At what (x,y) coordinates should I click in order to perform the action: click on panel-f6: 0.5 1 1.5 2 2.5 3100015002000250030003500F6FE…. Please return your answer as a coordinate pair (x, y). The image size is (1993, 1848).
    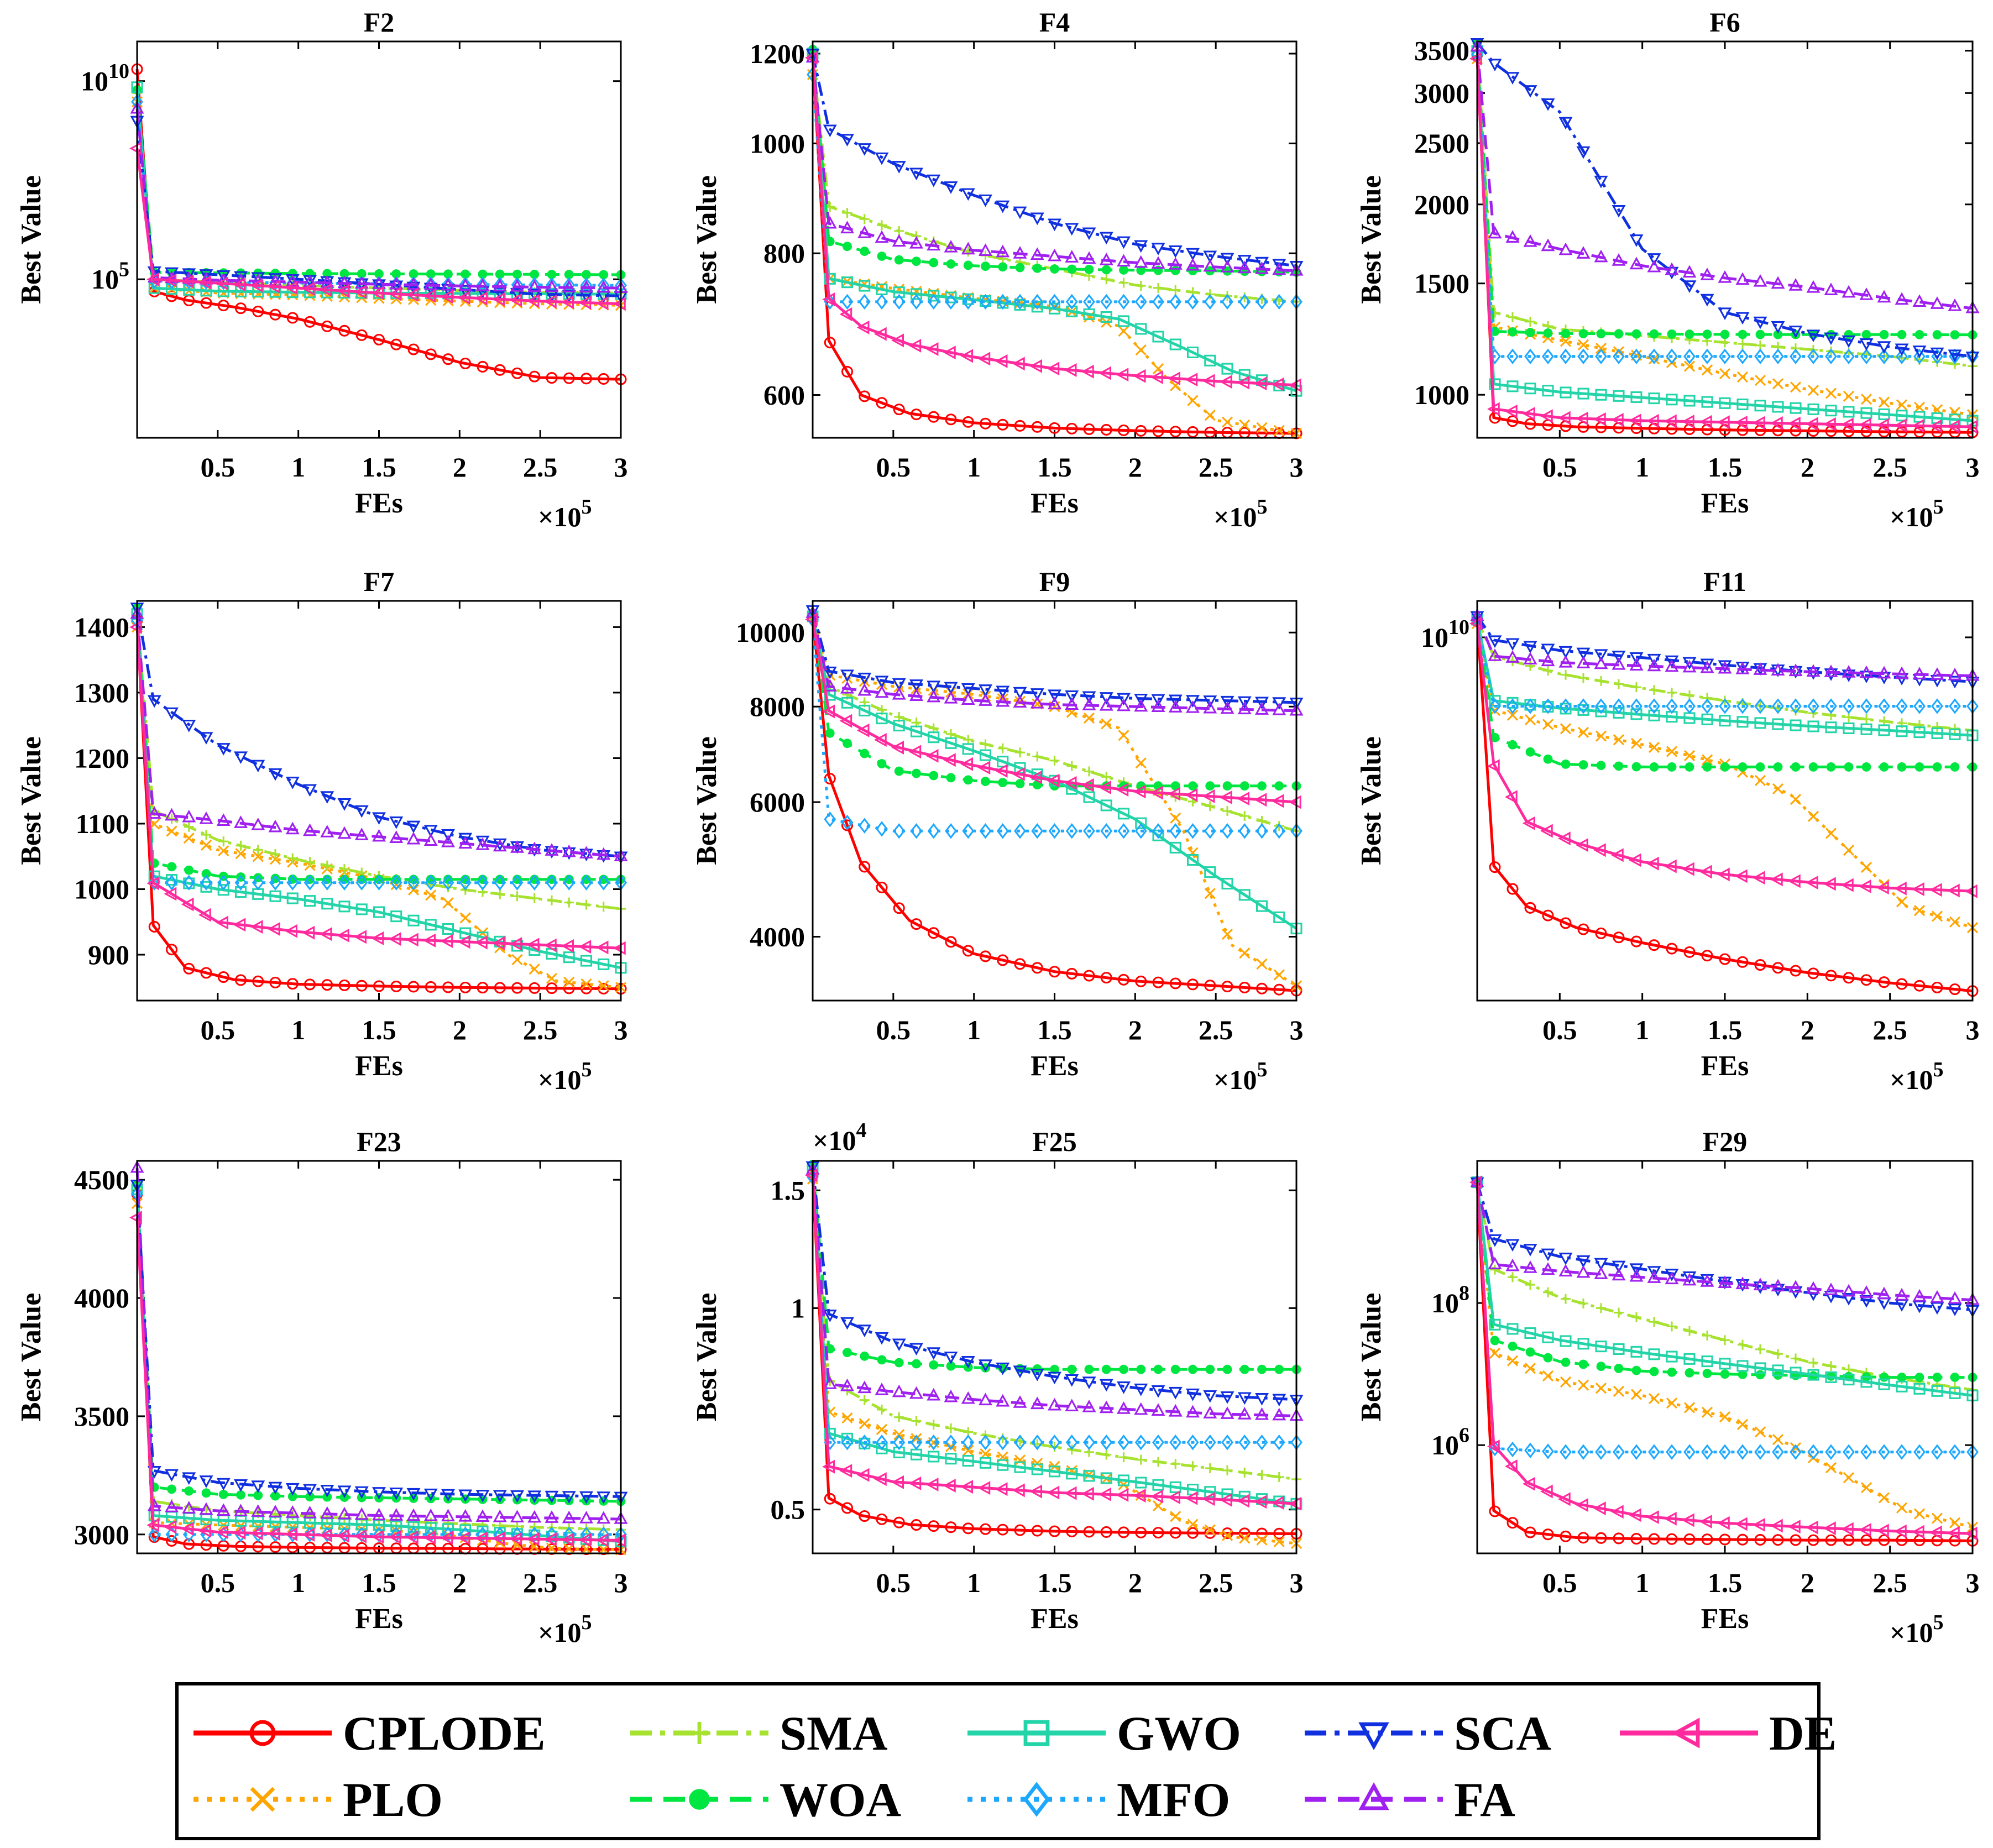
    Looking at the image, I should click on (1668, 269).